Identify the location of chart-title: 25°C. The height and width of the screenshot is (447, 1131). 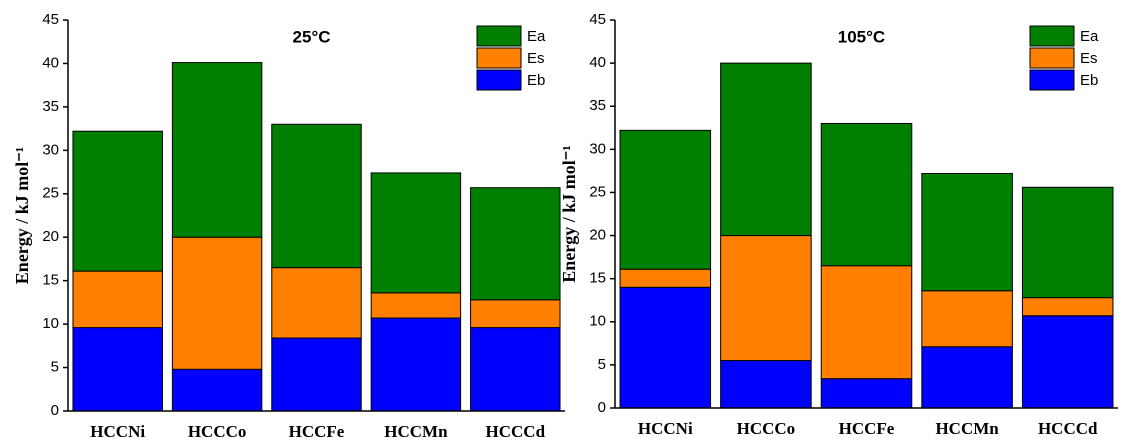
(312, 36).